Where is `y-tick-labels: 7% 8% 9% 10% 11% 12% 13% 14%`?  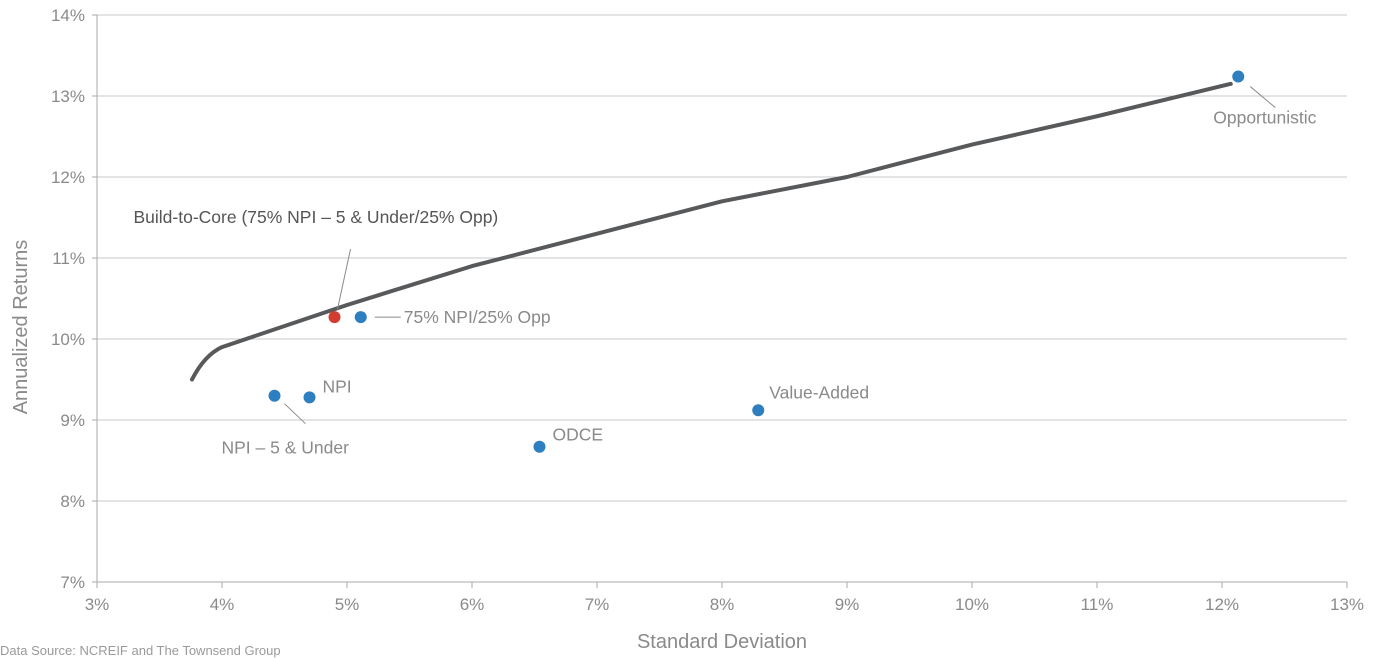 y-tick-labels: 7% 8% 9% 10% 11% 12% 13% 14% is located at coordinates (68, 299).